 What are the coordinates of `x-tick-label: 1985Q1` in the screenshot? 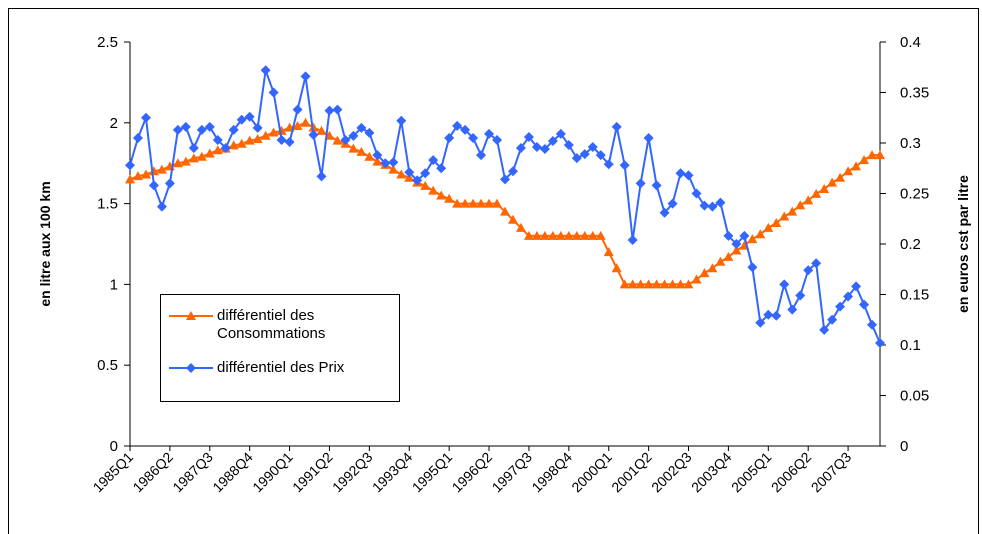 It's located at (113, 472).